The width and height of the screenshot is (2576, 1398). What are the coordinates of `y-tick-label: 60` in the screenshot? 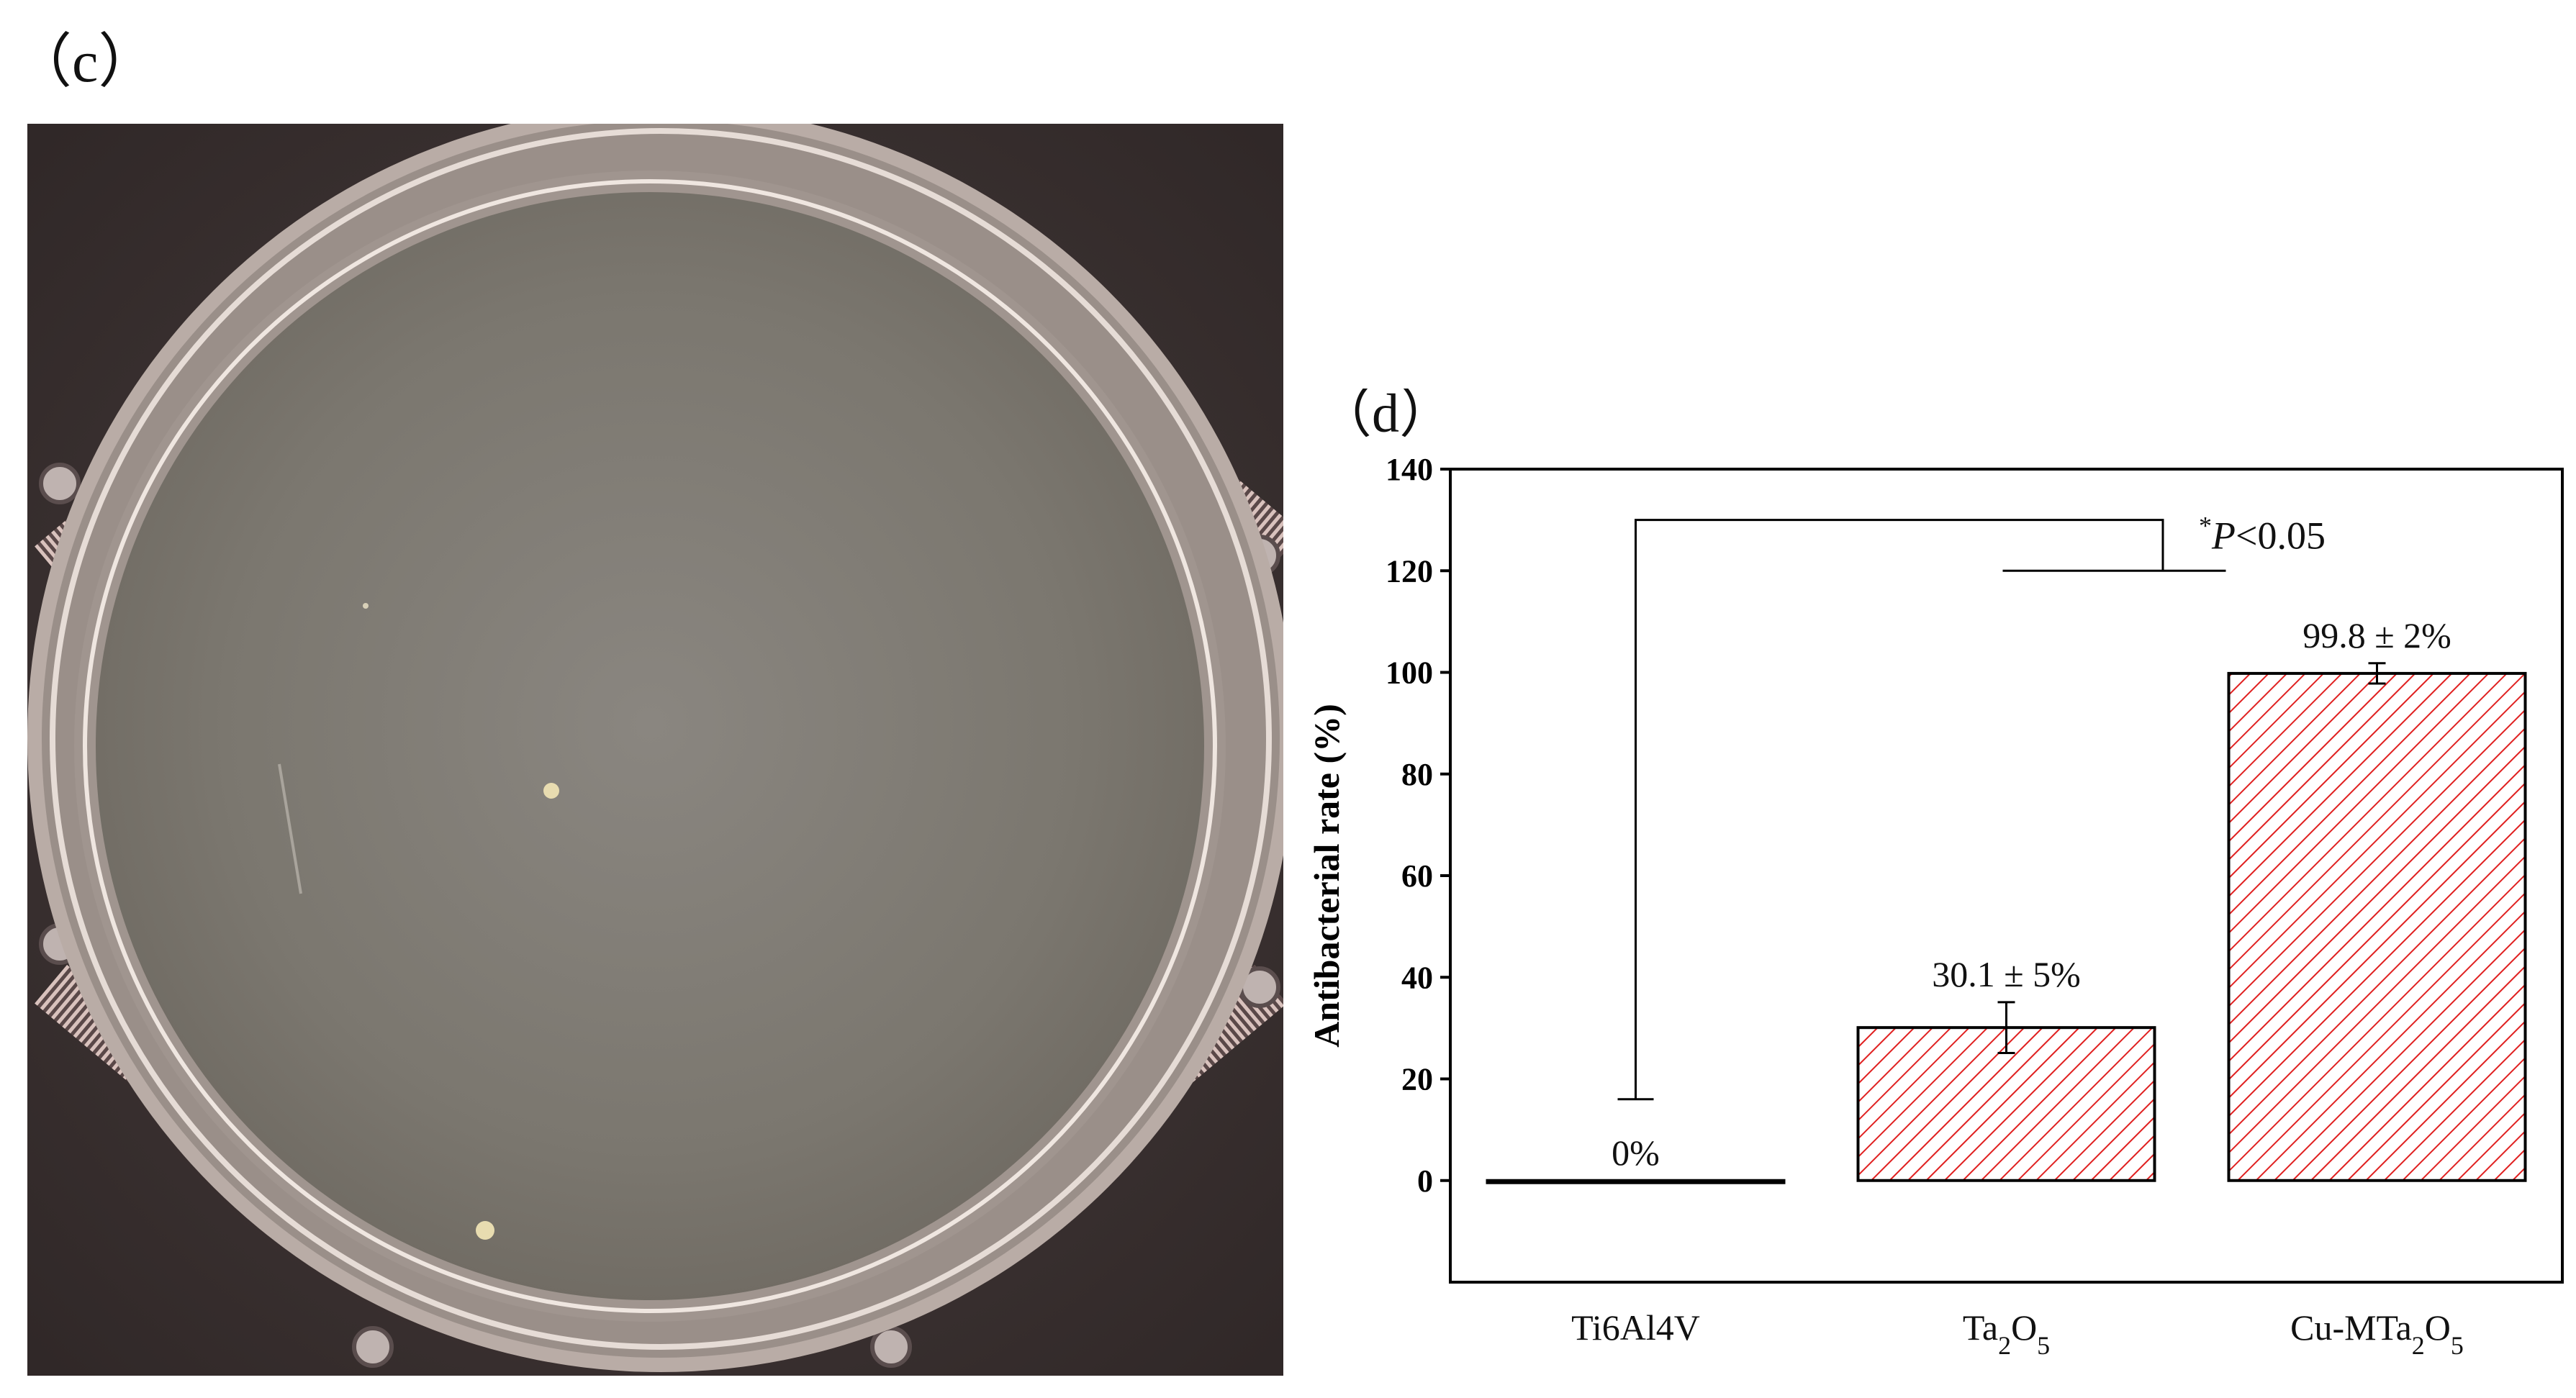 It's located at (1417, 876).